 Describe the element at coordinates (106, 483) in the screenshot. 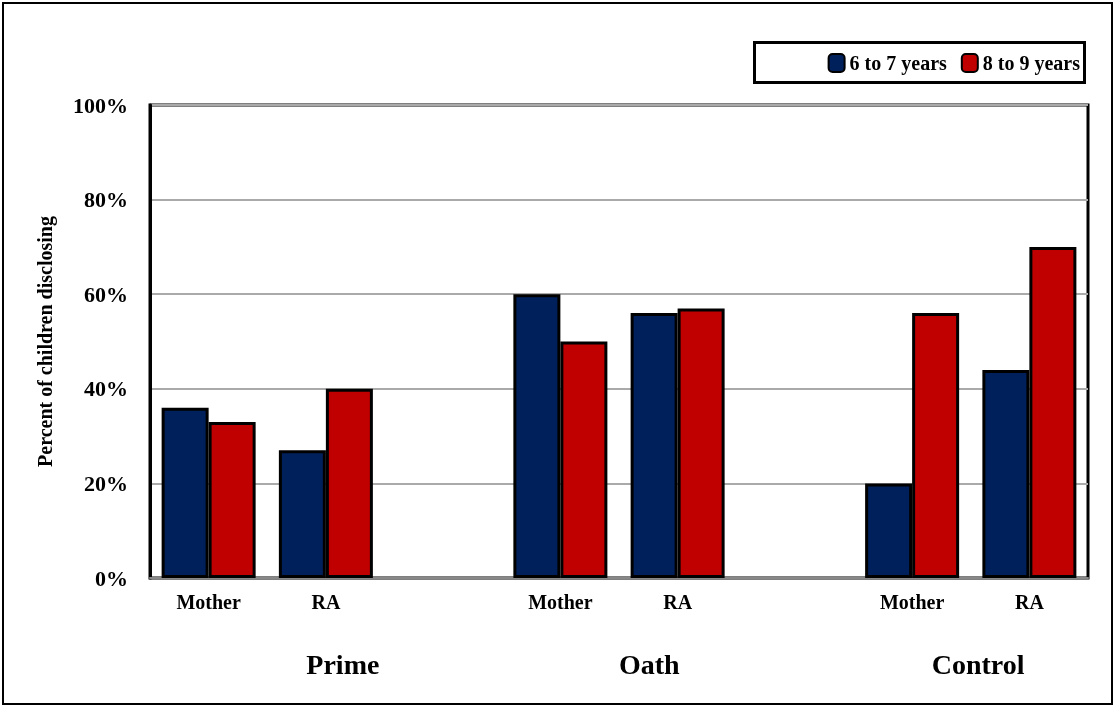

I see `y-tick-label: 20%` at that location.